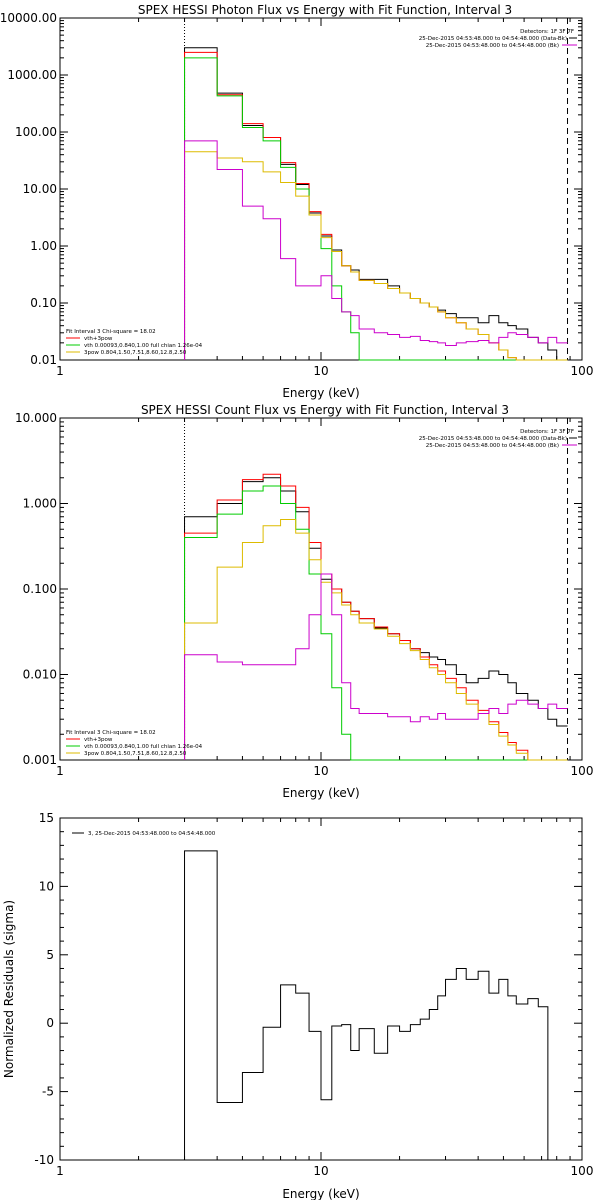 This screenshot has height=1200, width=600. I want to click on y-tick-label: -5, so click(48, 1092).